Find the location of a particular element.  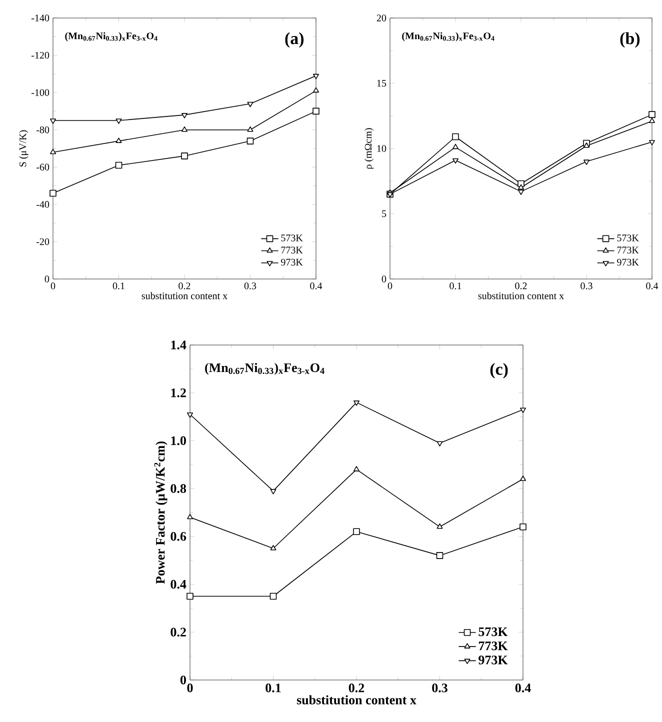

y-tick-label: -120 is located at coordinates (41, 55).